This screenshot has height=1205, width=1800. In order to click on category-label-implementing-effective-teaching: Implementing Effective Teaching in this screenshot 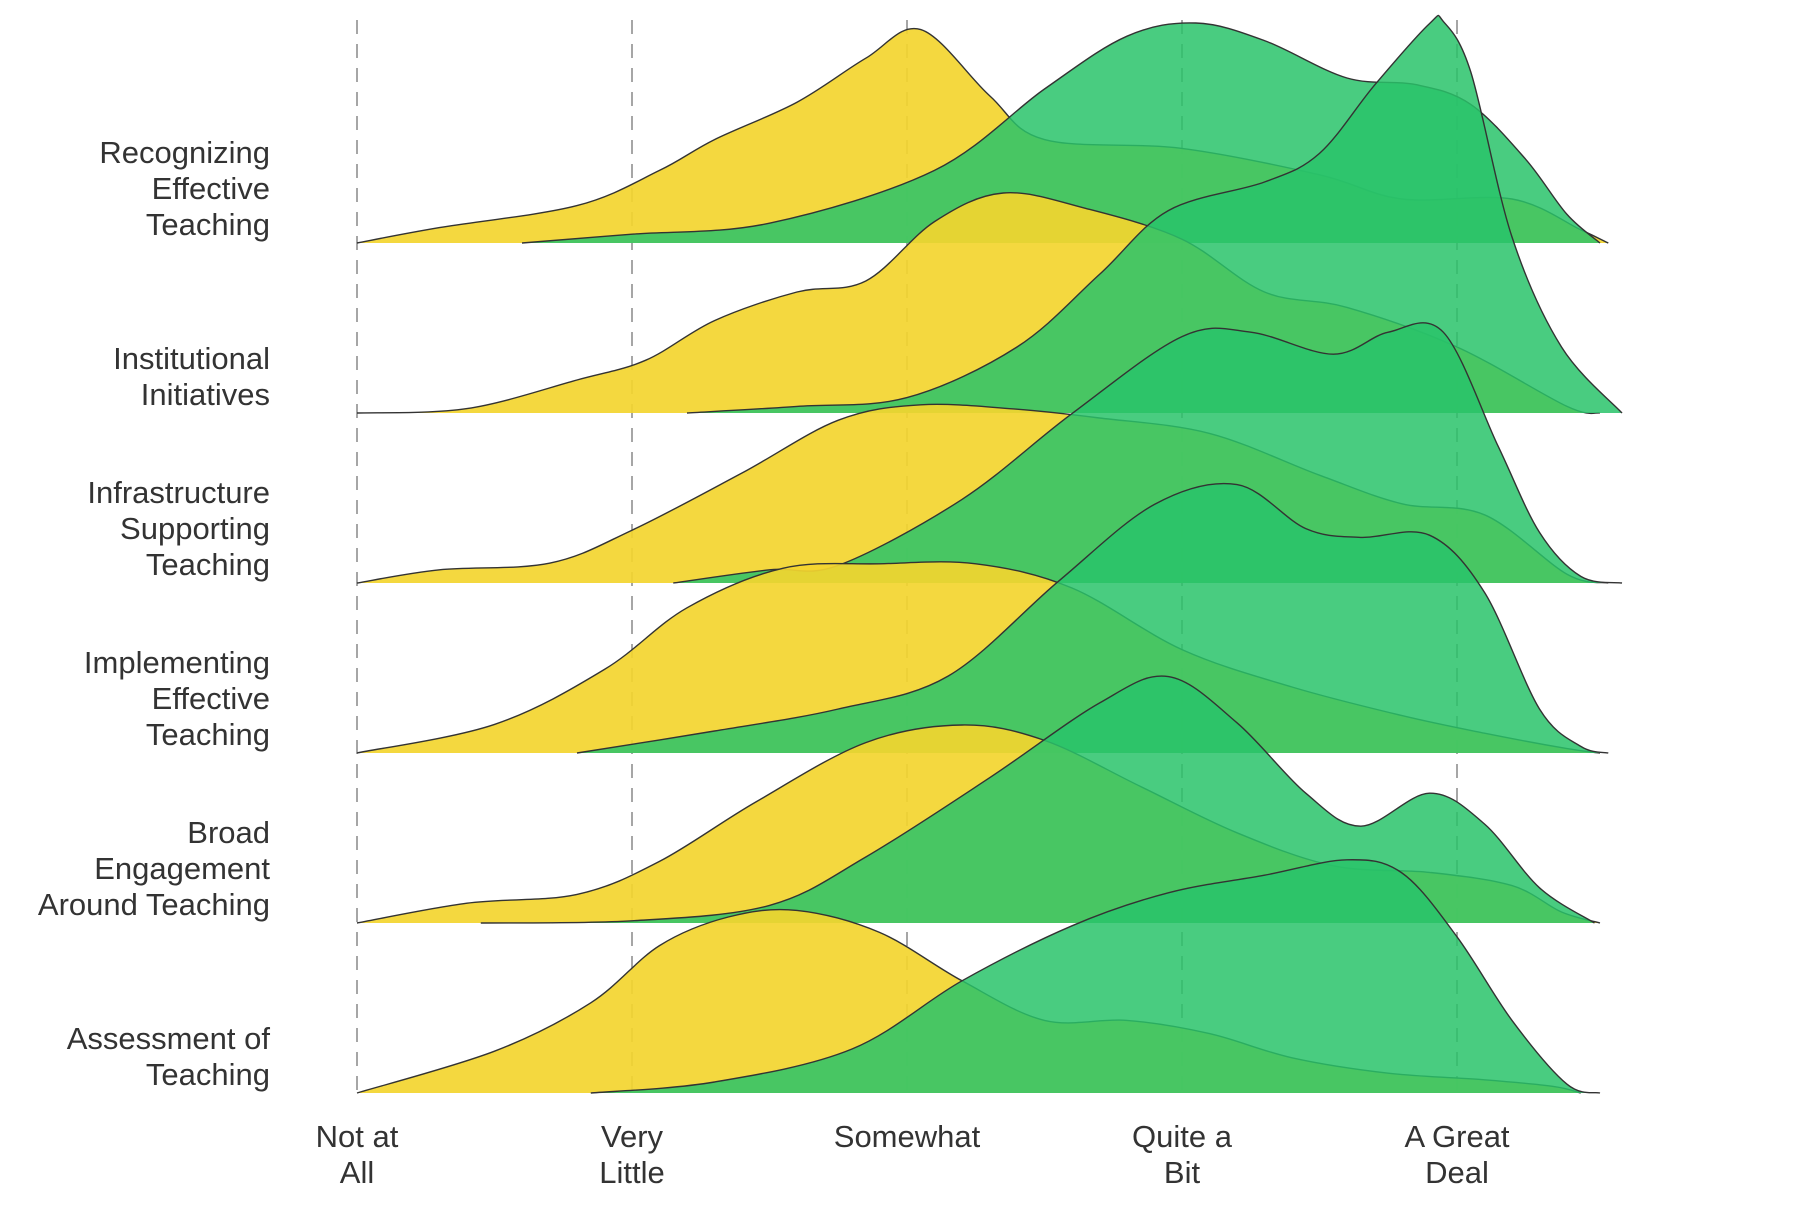, I will do `click(177, 698)`.